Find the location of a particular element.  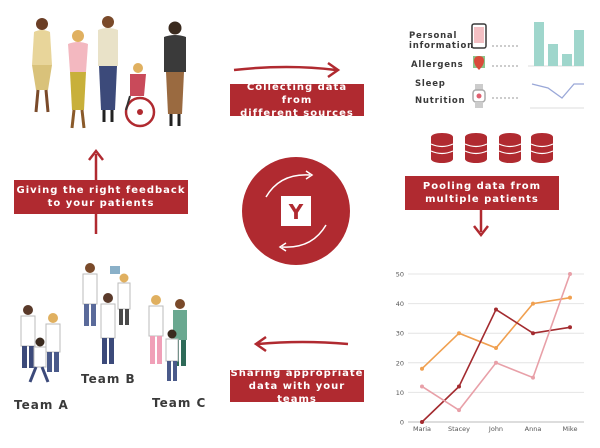

x-tick-label: Maria is located at coordinates (422, 429).